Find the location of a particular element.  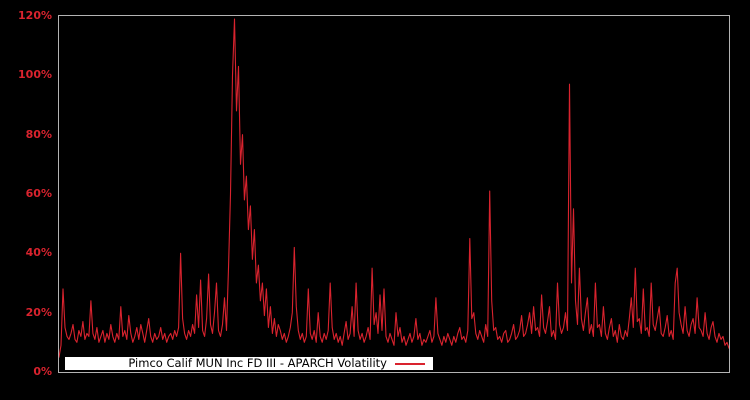

y-axis-tick-label: 20% is located at coordinates (38, 312).